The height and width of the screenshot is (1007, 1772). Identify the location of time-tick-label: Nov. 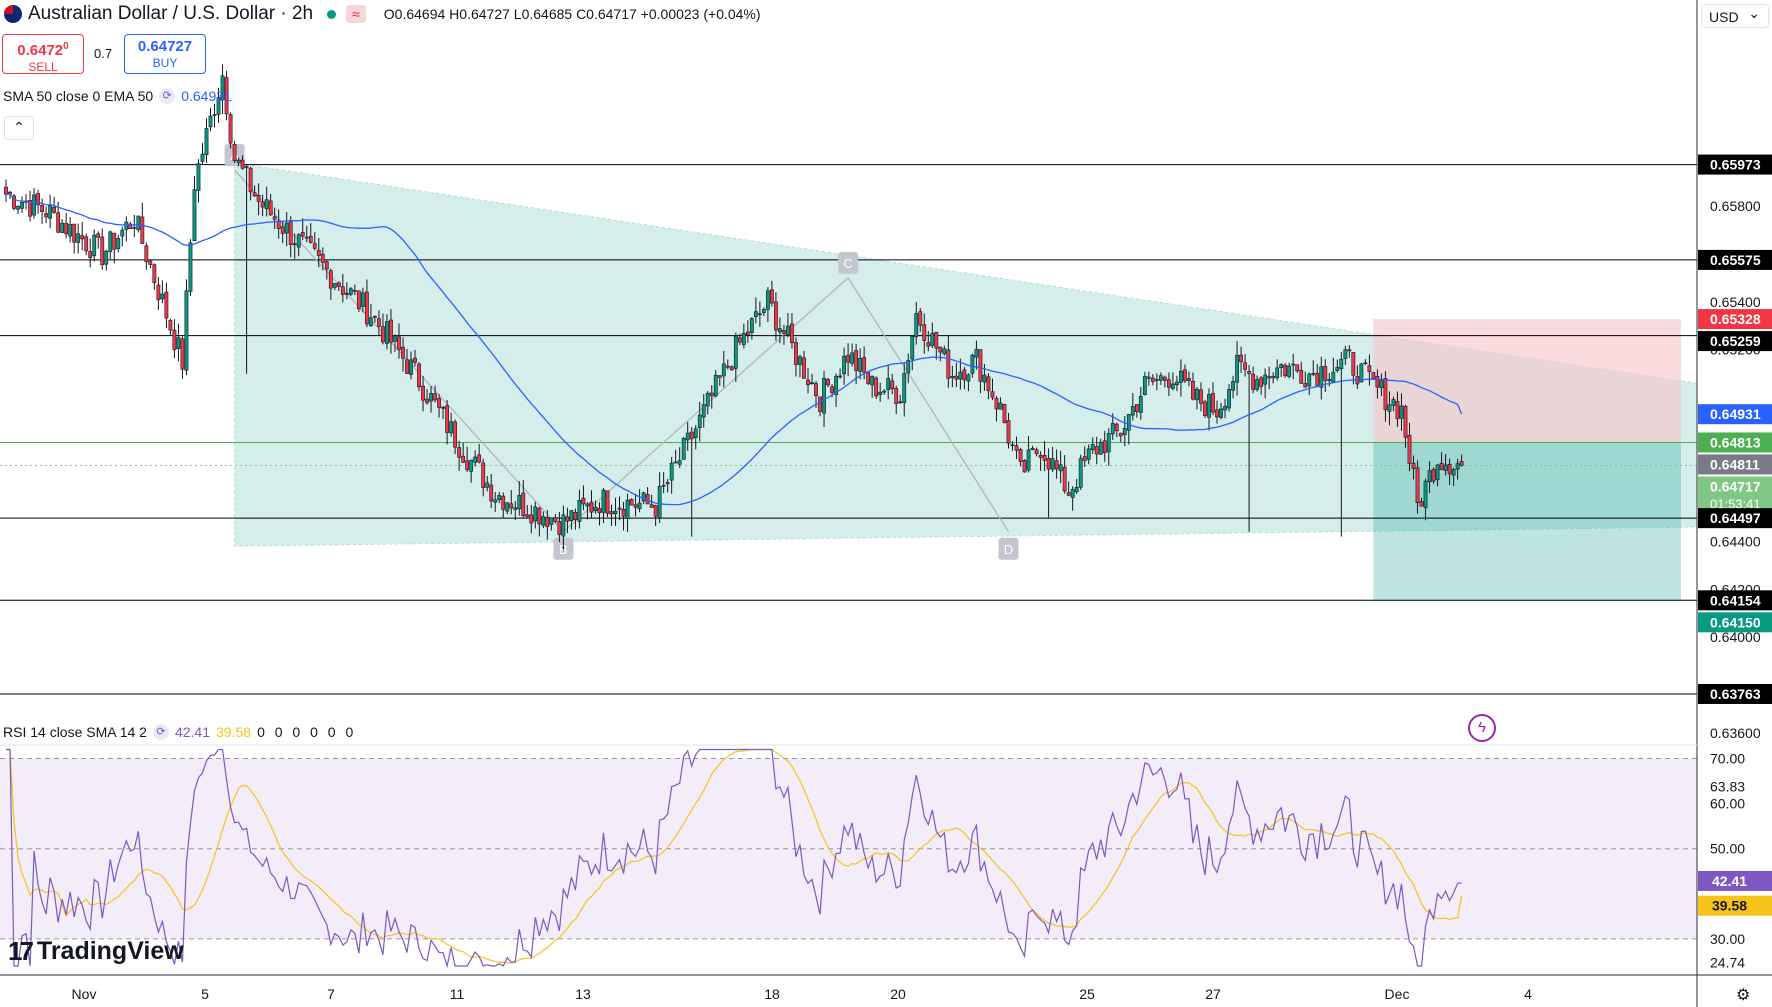
(84, 994).